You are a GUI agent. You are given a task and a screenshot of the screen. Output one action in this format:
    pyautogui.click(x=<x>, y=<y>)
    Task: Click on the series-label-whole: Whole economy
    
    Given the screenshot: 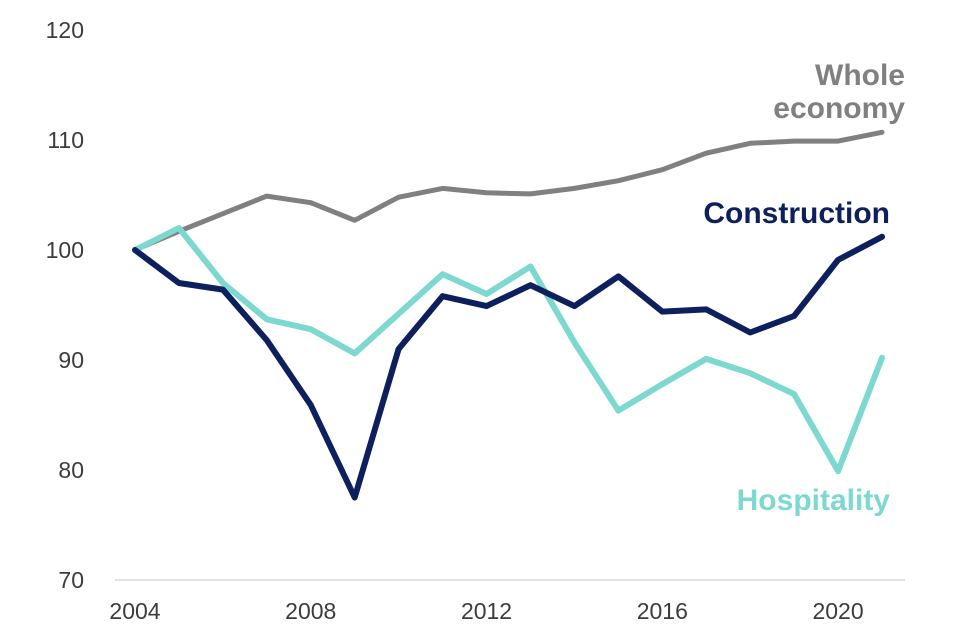 What is the action you would take?
    pyautogui.click(x=839, y=92)
    